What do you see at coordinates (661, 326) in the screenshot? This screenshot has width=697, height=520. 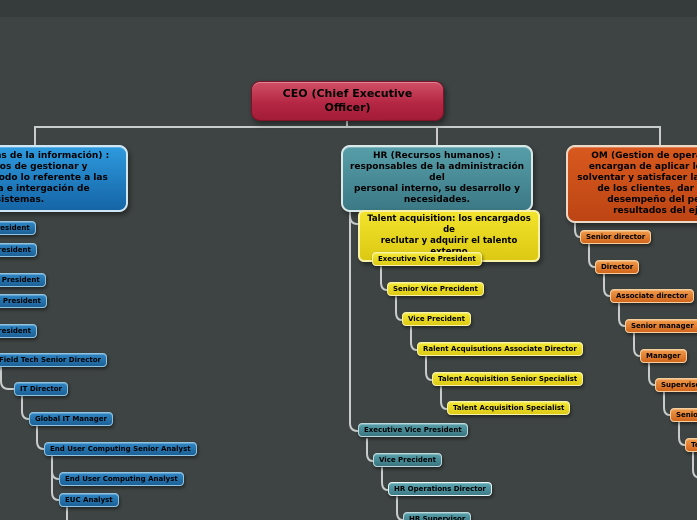 I see `node-om-senior-manager: Senior manager` at bounding box center [661, 326].